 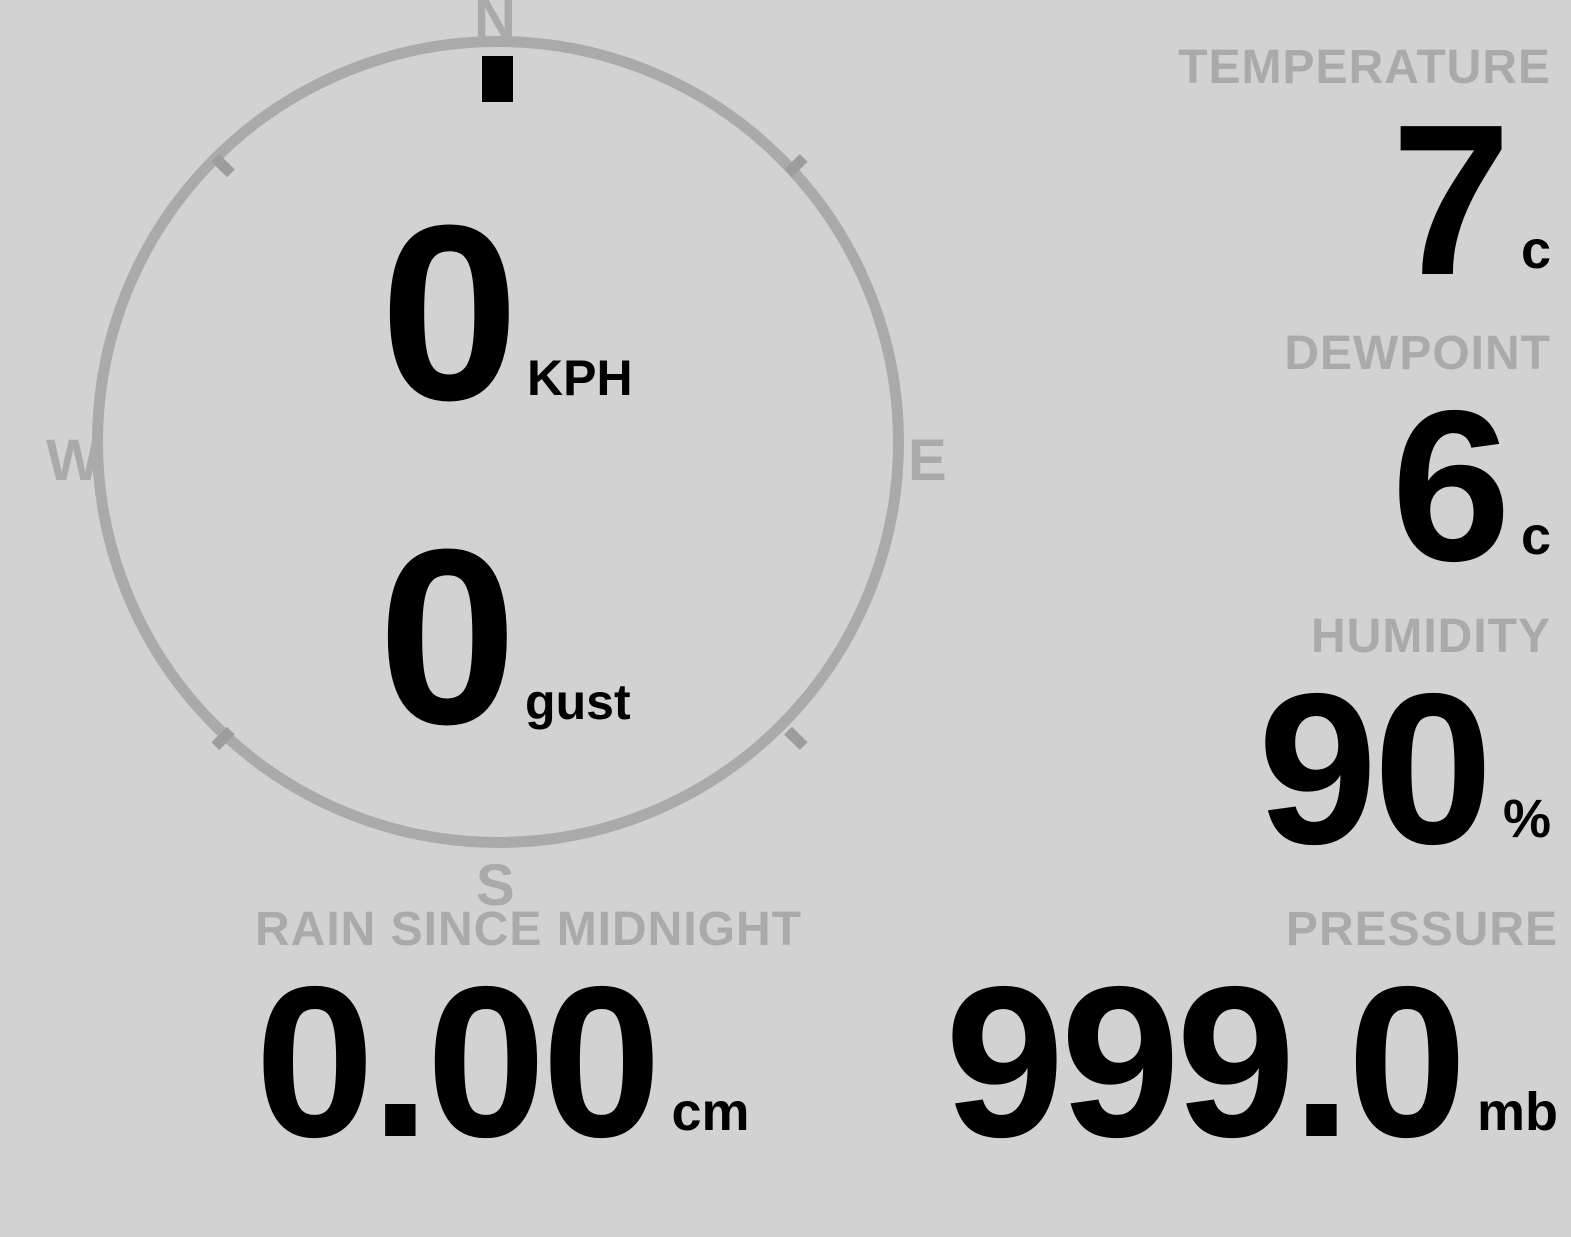 I want to click on compass-label-south: S, so click(x=495, y=885).